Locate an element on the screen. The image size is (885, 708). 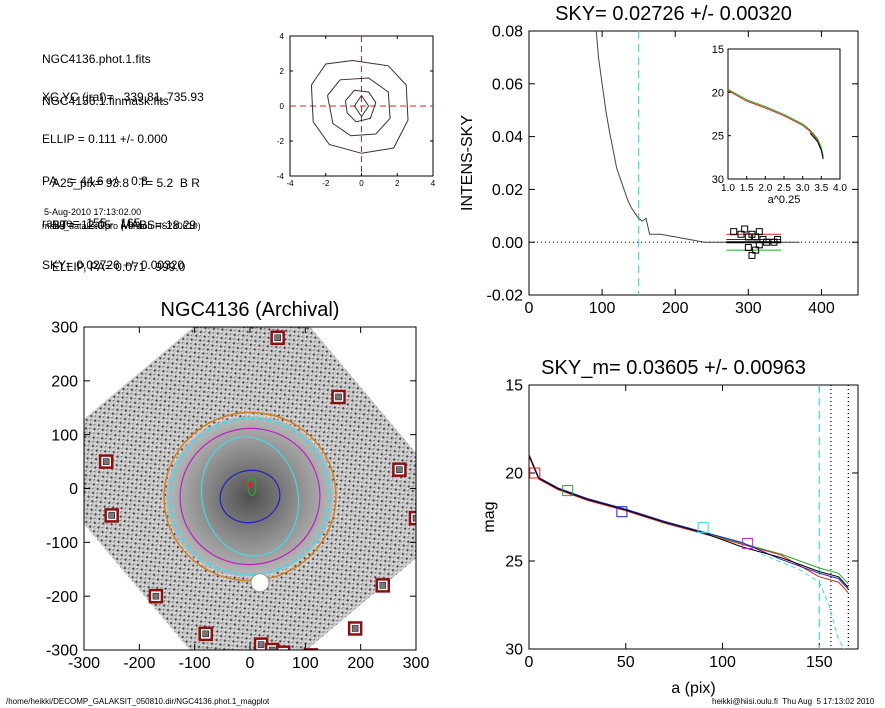
inset-x-tick-label: 1.5 is located at coordinates (747, 188).